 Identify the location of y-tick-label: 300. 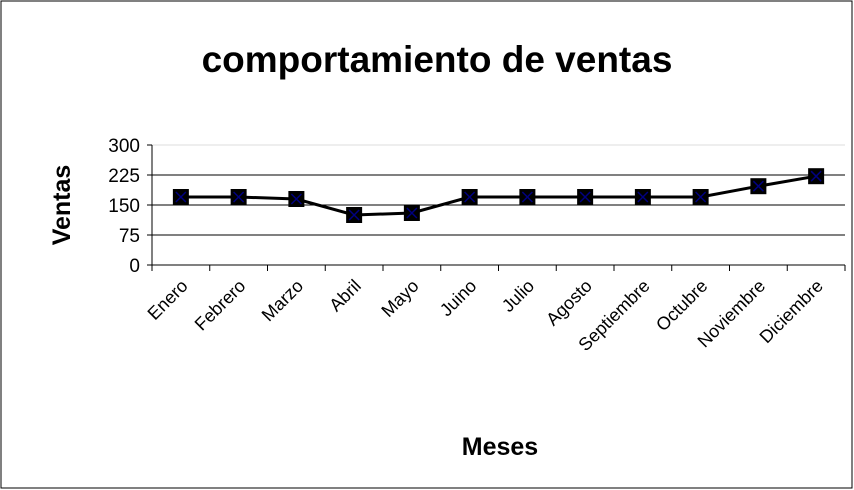
(124, 146).